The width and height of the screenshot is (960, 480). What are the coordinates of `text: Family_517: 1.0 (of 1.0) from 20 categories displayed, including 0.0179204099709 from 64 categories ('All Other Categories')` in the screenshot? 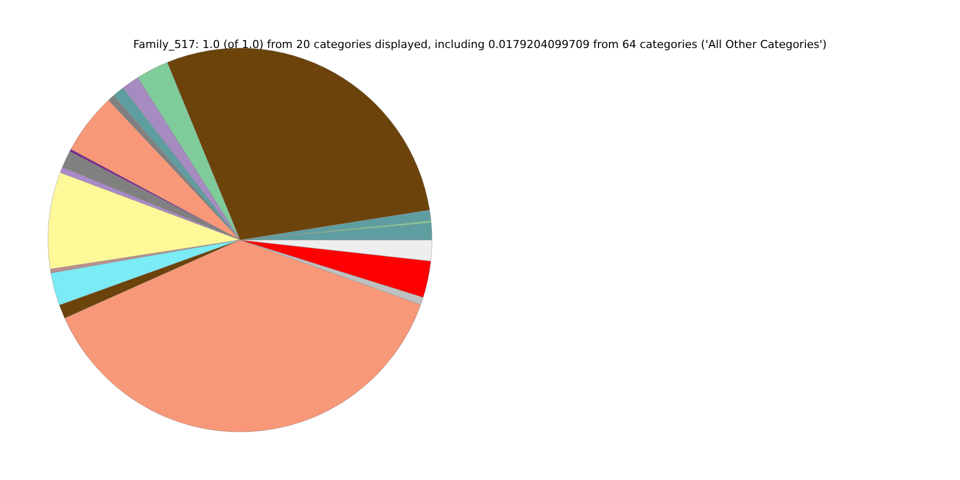 It's located at (480, 44).